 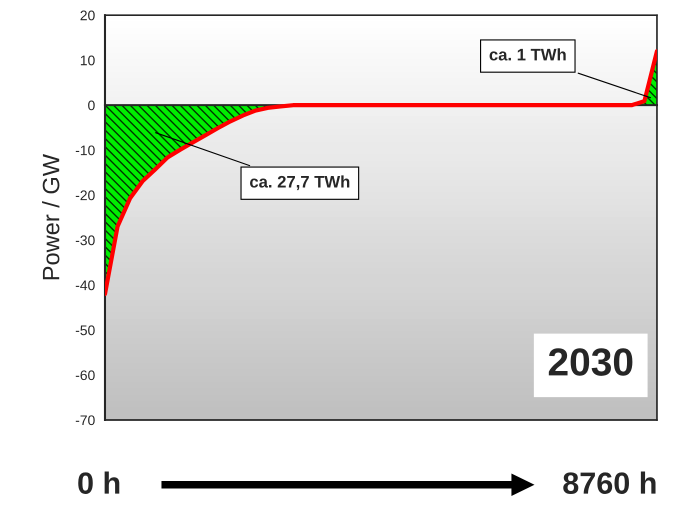 What do you see at coordinates (85, 150) in the screenshot?
I see `y-tick-label: -10` at bounding box center [85, 150].